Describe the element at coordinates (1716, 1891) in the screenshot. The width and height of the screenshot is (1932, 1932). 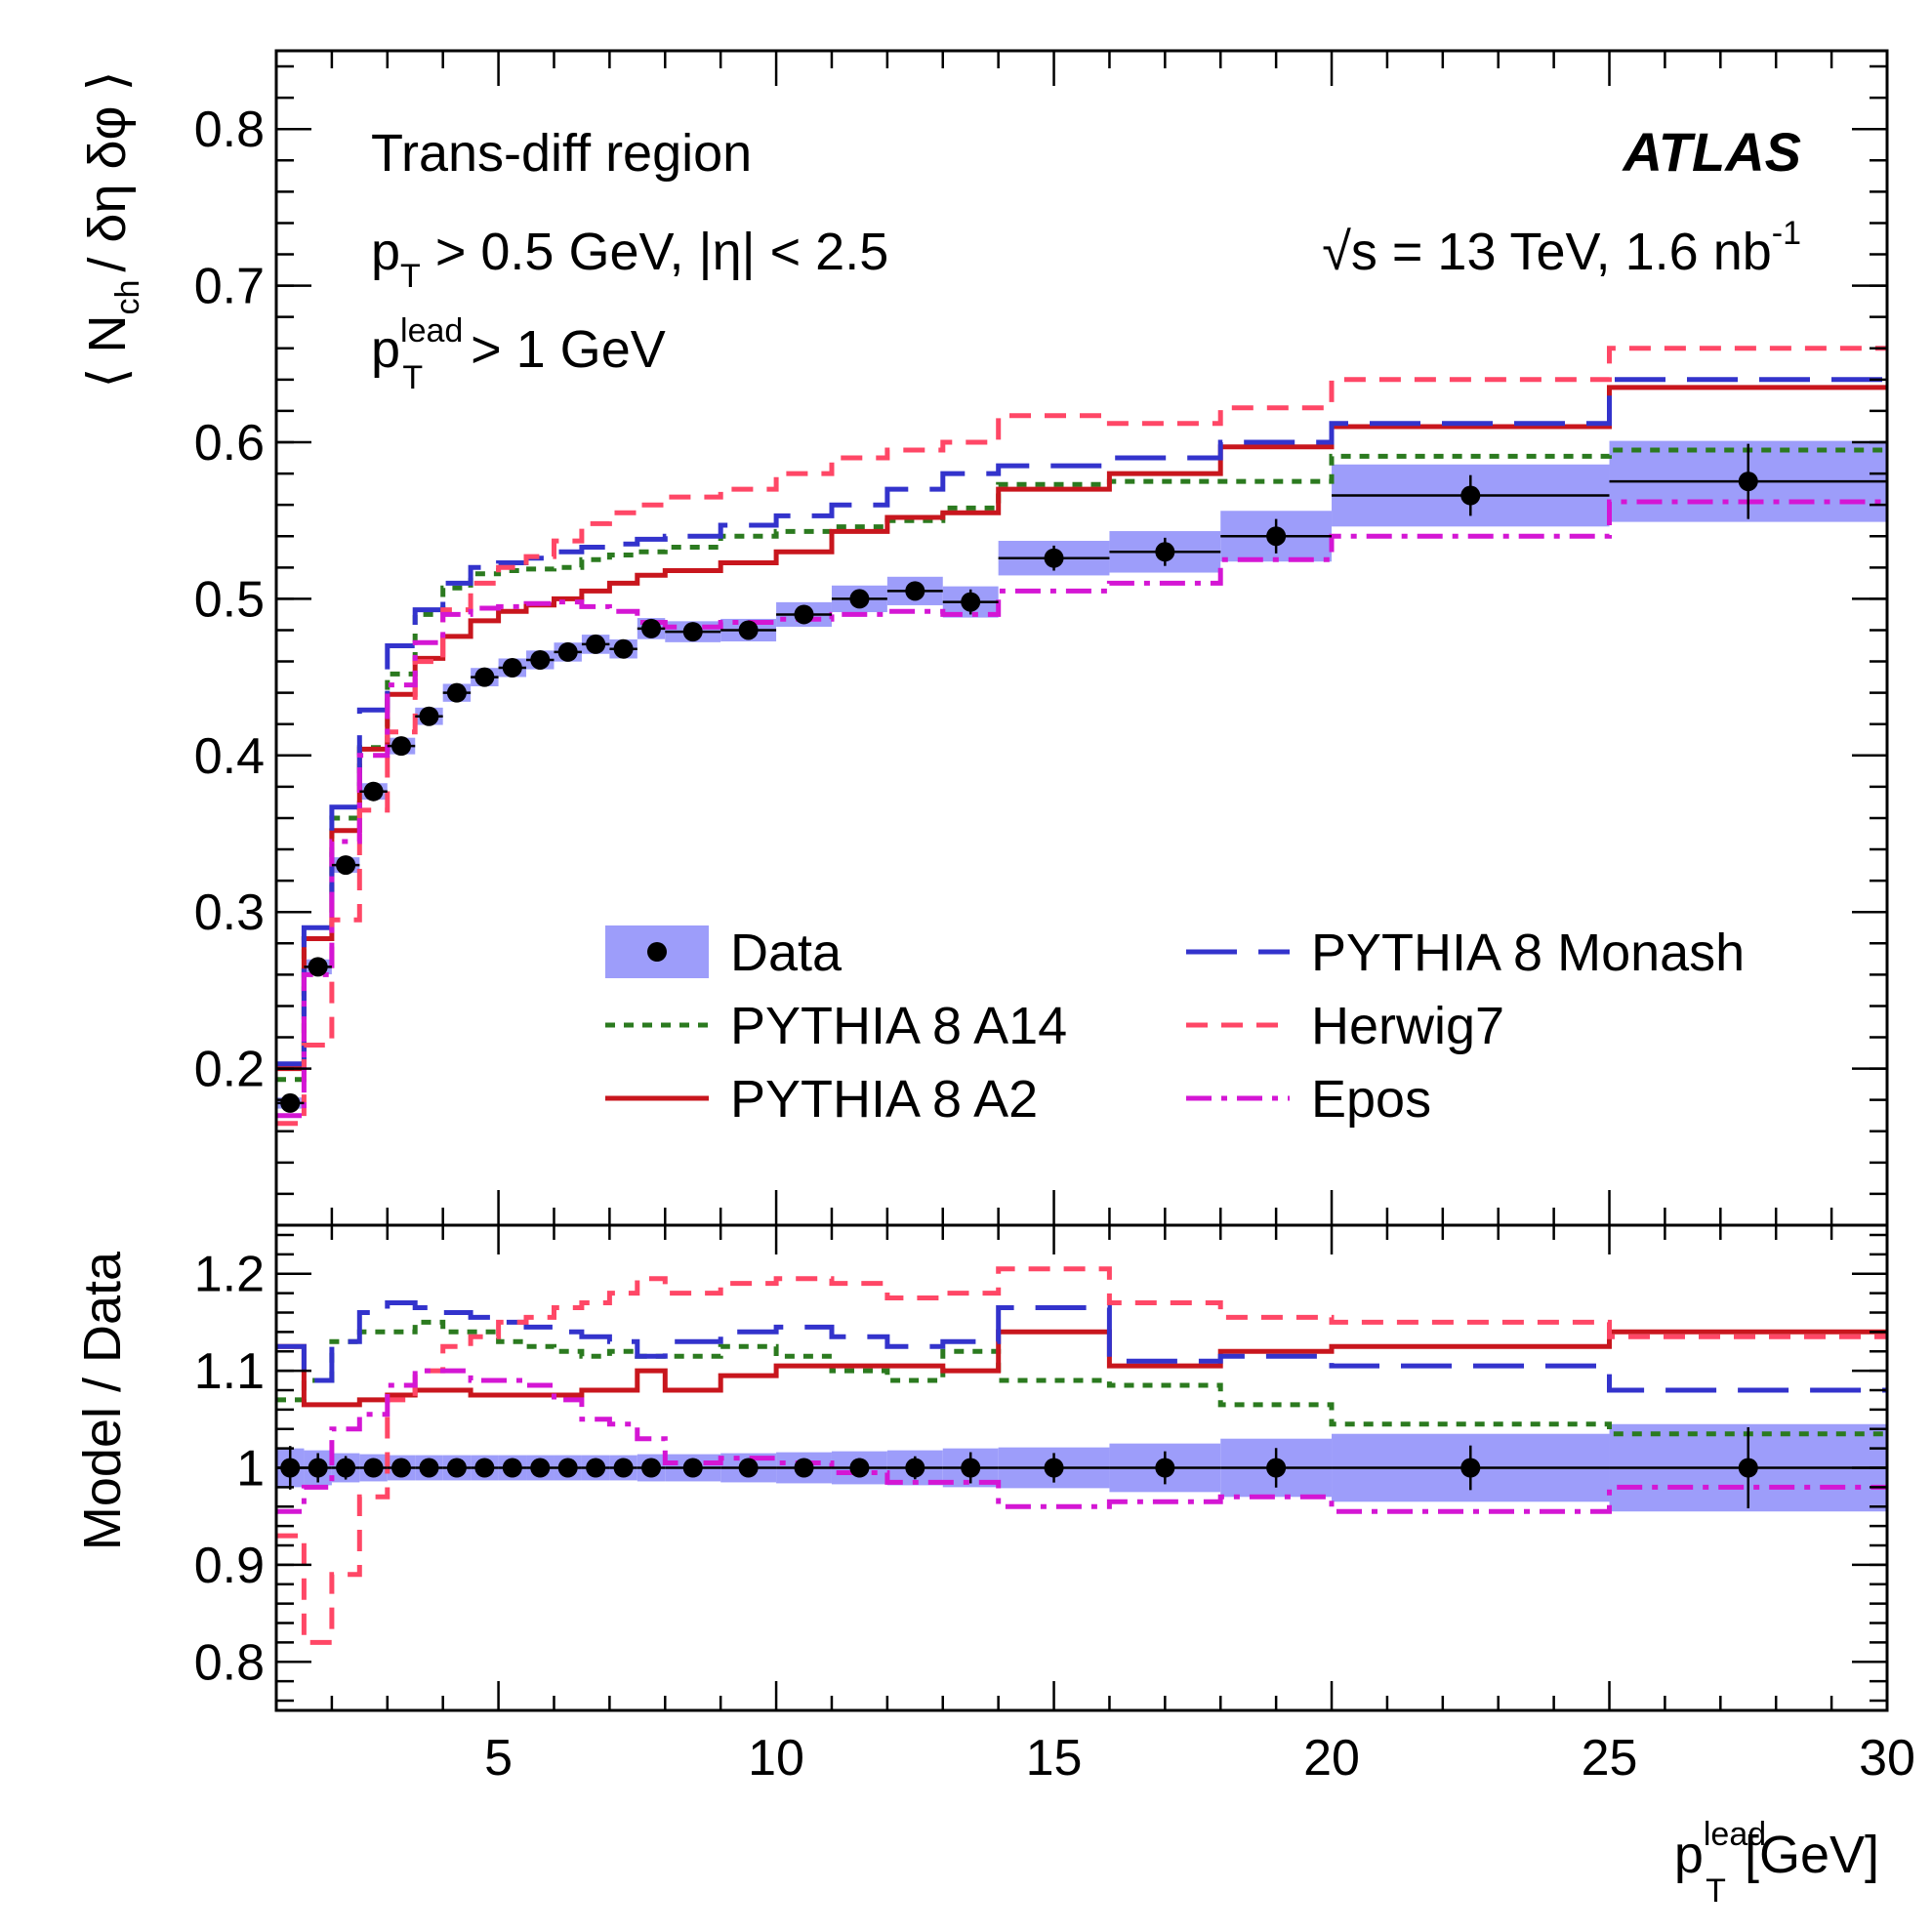
I see `x-title-sub: T` at that location.